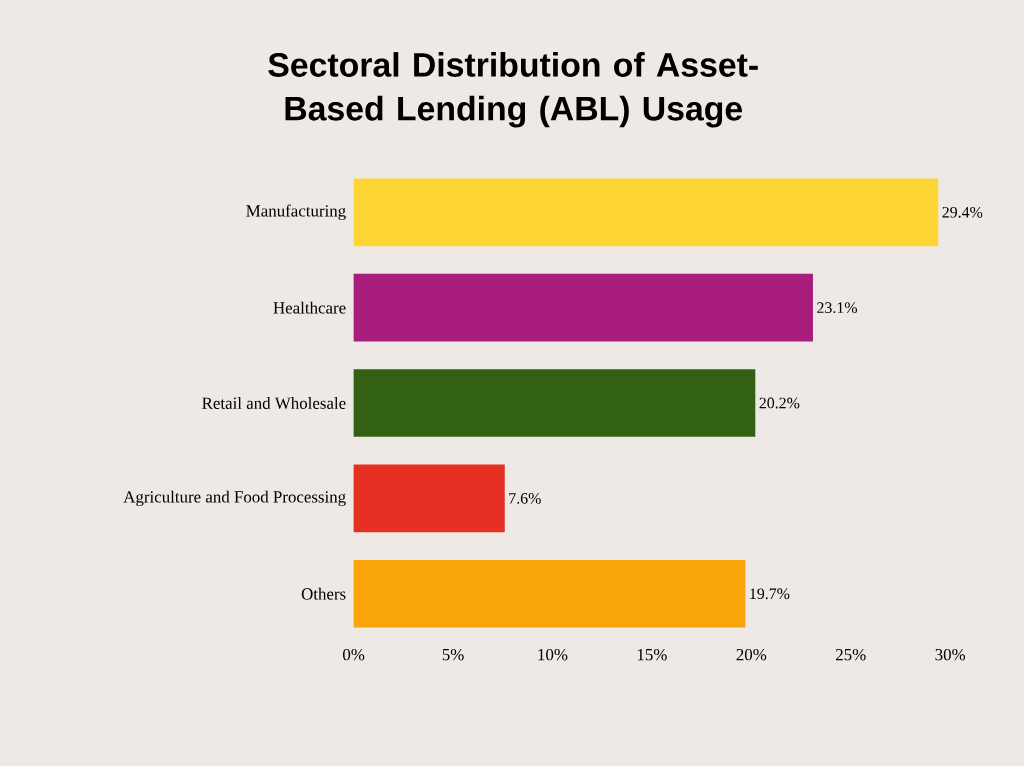 The height and width of the screenshot is (766, 1024). Describe the element at coordinates (296, 212) in the screenshot. I see `y-tick-label: Manufacturing` at that location.